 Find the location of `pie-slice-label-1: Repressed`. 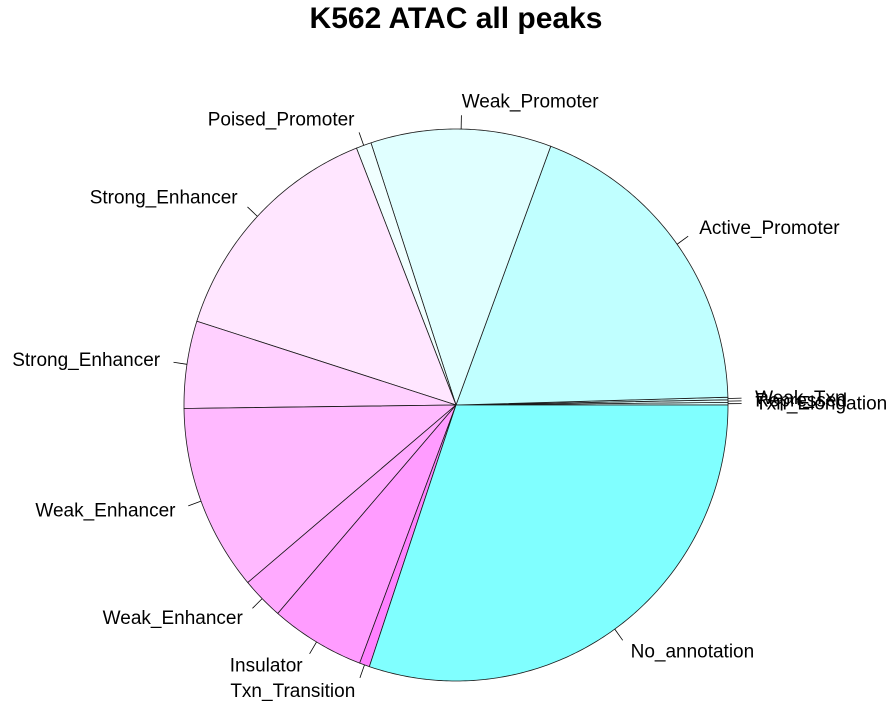

pie-slice-label-1: Repressed is located at coordinates (801, 401).